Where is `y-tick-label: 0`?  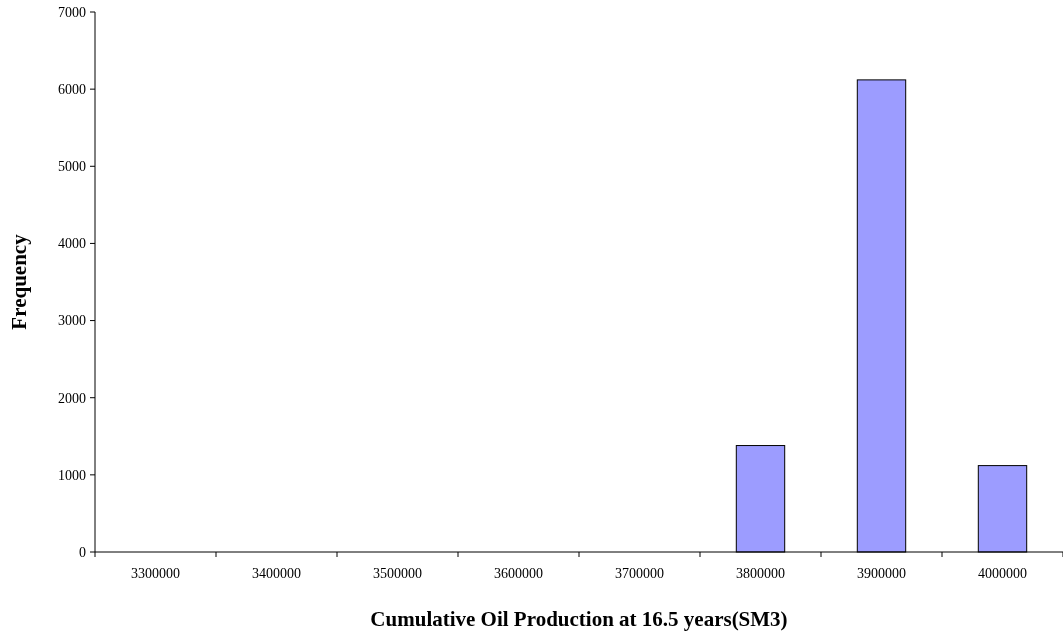
y-tick-label: 0 is located at coordinates (82, 552).